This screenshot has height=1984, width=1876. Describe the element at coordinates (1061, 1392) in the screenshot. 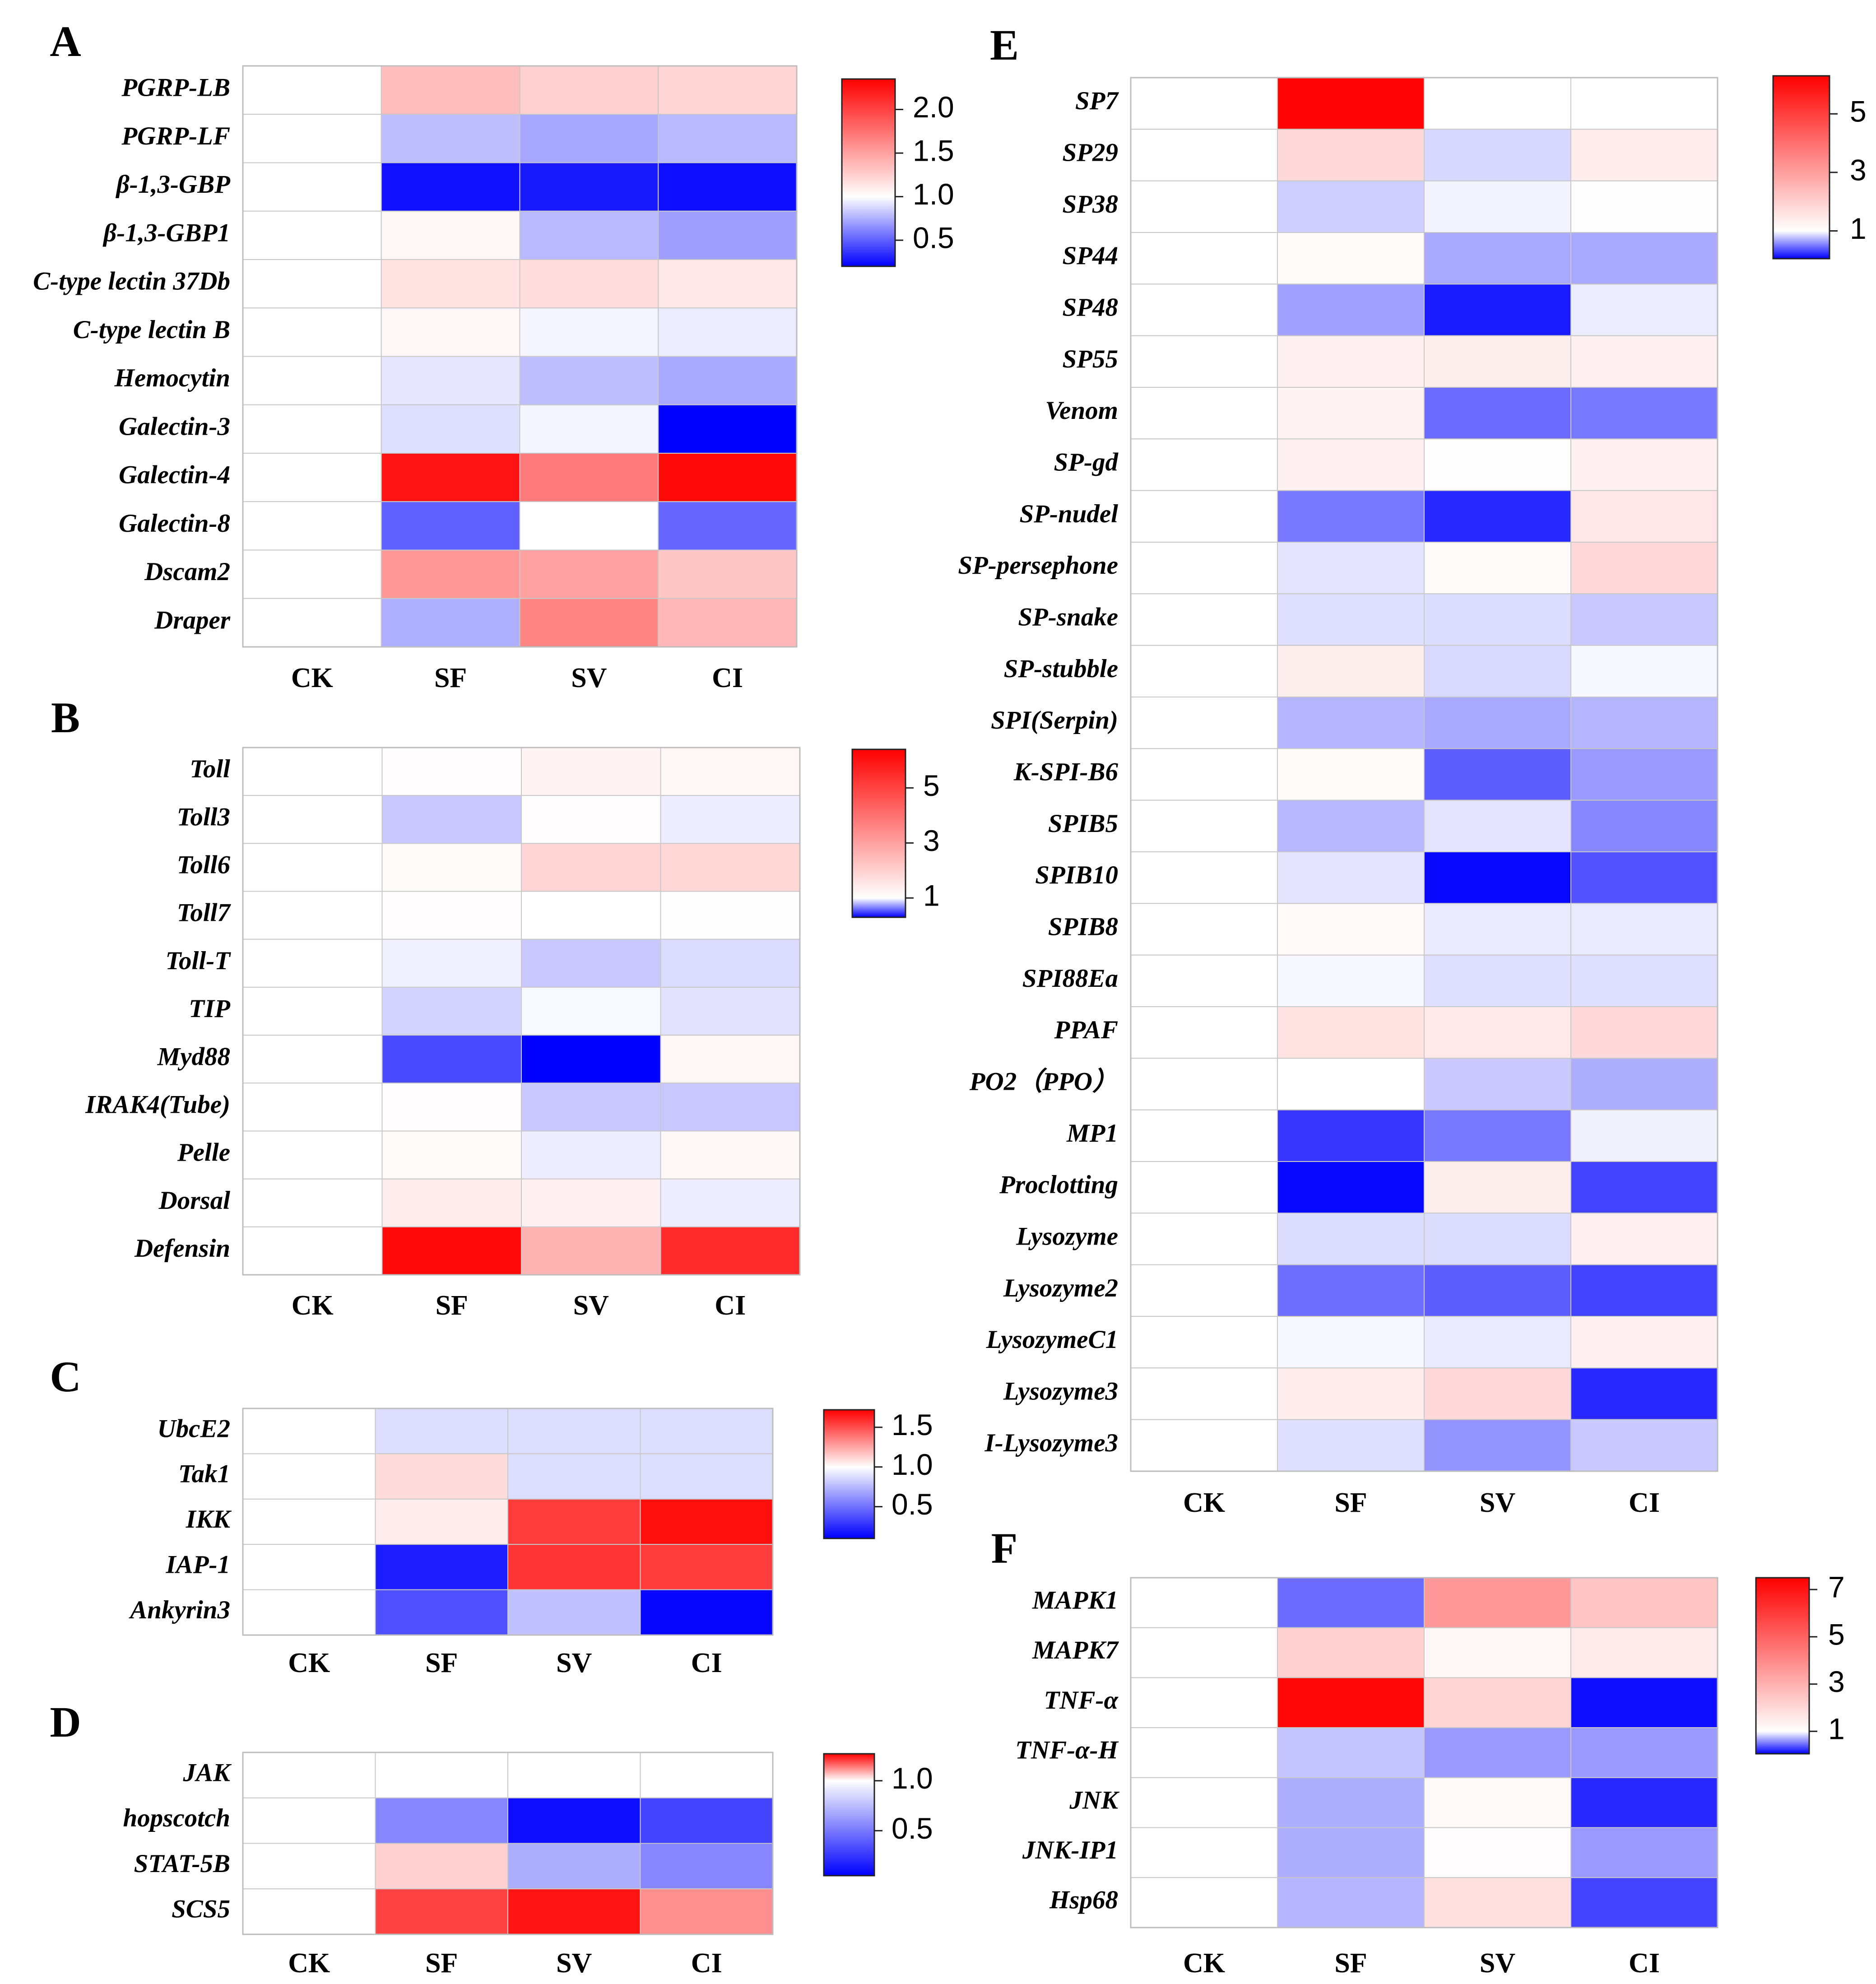

I see `row-label: Lysozyme3` at that location.